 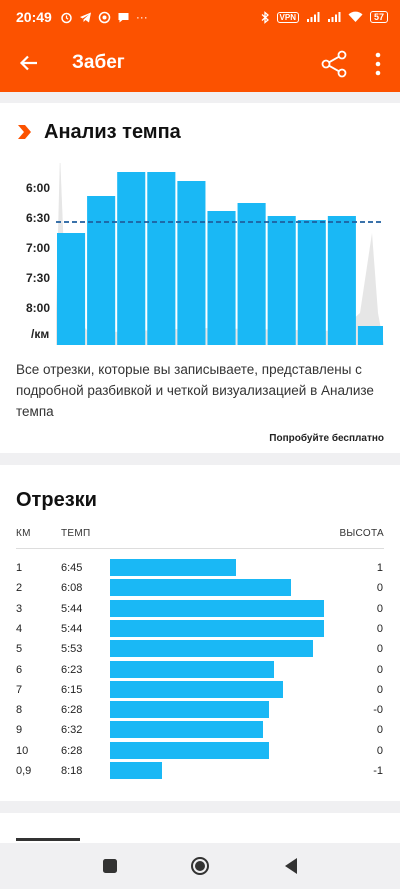 I want to click on split-row: 10 6:28 0, so click(x=200, y=751).